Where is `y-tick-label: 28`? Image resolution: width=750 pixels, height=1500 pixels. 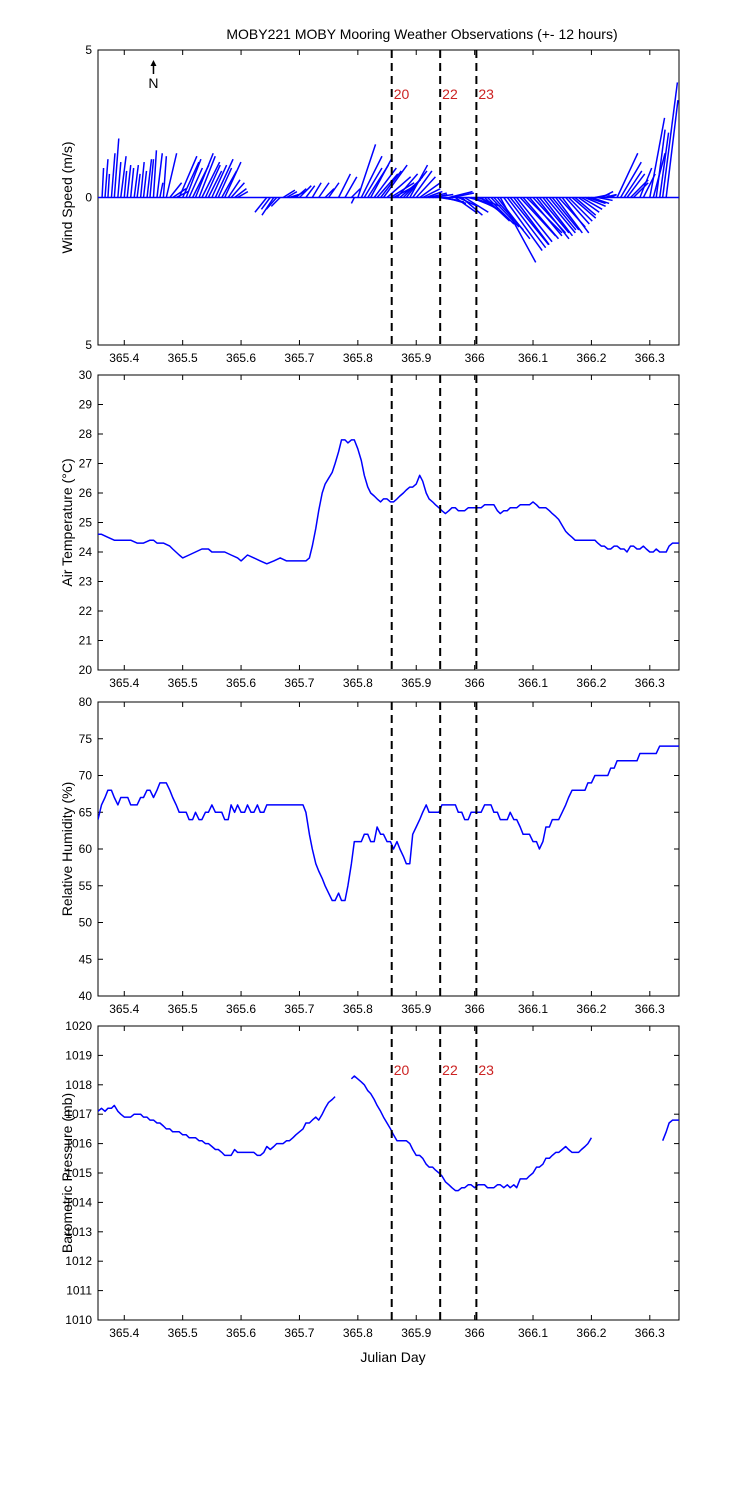
y-tick-label: 28 is located at coordinates (86, 434).